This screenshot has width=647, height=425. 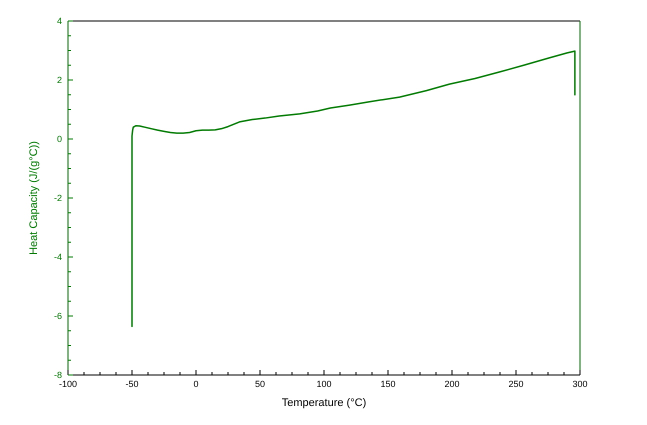 I want to click on x-tick-label: 200, so click(x=452, y=384).